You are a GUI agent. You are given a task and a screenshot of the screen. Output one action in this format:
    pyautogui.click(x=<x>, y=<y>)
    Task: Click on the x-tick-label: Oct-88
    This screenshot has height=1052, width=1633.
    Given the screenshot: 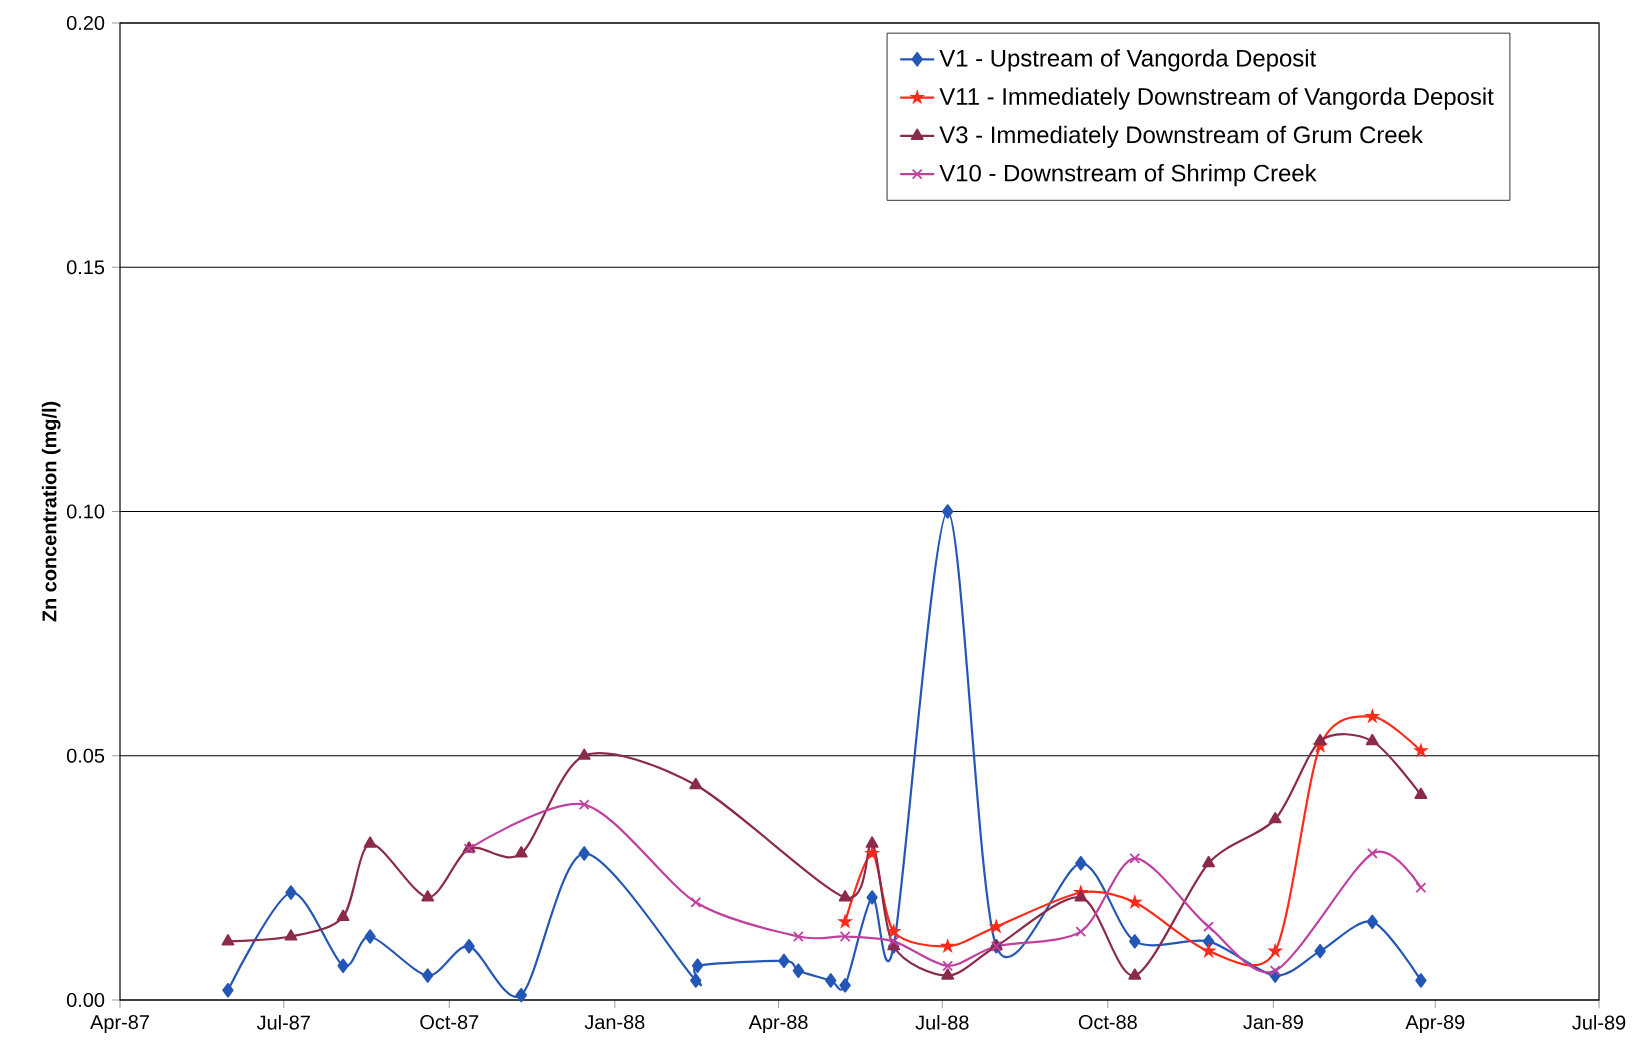 What is the action you would take?
    pyautogui.click(x=1107, y=1022)
    